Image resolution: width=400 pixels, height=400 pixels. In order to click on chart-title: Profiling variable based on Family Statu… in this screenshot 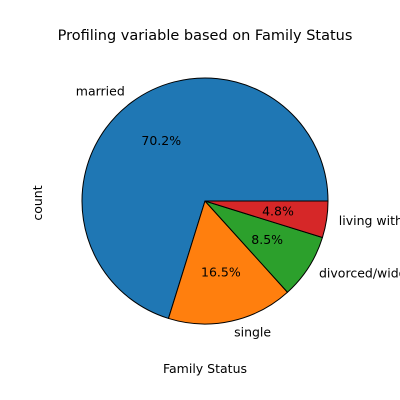, I will do `click(205, 36)`.